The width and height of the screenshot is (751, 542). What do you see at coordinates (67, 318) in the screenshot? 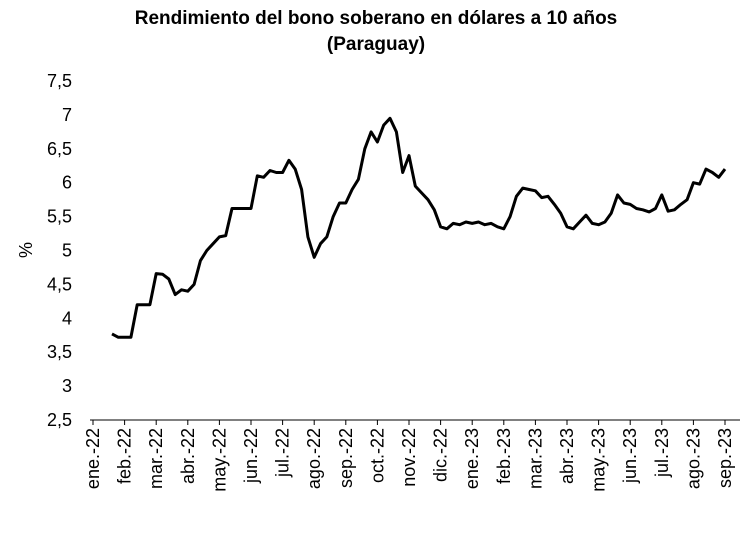
I see `y-tick-label: 4` at bounding box center [67, 318].